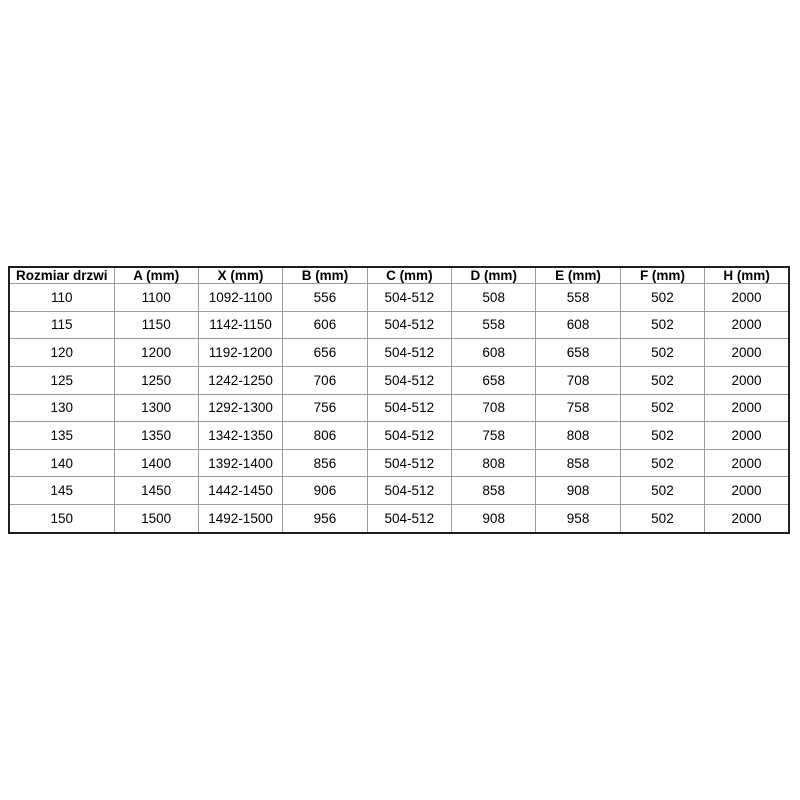 This screenshot has width=800, height=800. What do you see at coordinates (156, 408) in the screenshot?
I see `cell-r4-c1: 1300` at bounding box center [156, 408].